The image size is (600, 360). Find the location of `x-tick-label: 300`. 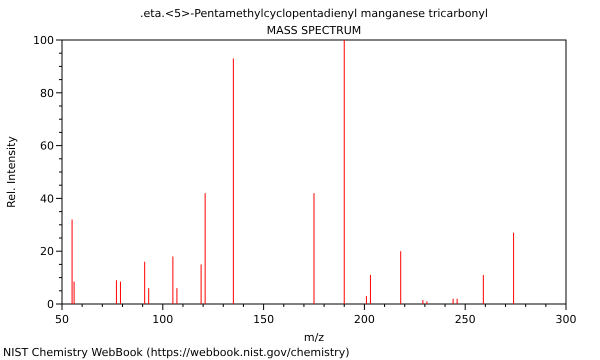

x-tick-label: 300 is located at coordinates (566, 319).